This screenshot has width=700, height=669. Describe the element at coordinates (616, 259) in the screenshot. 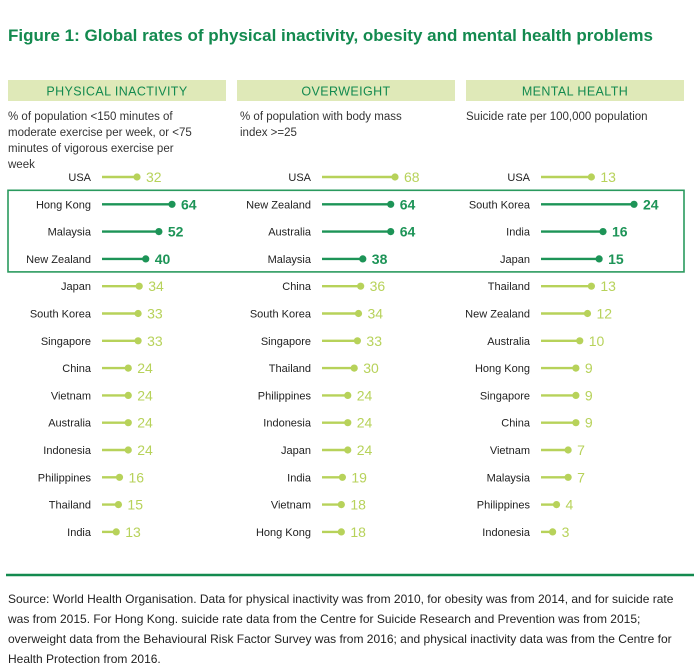

I see `mental-health-value-label: 15` at that location.